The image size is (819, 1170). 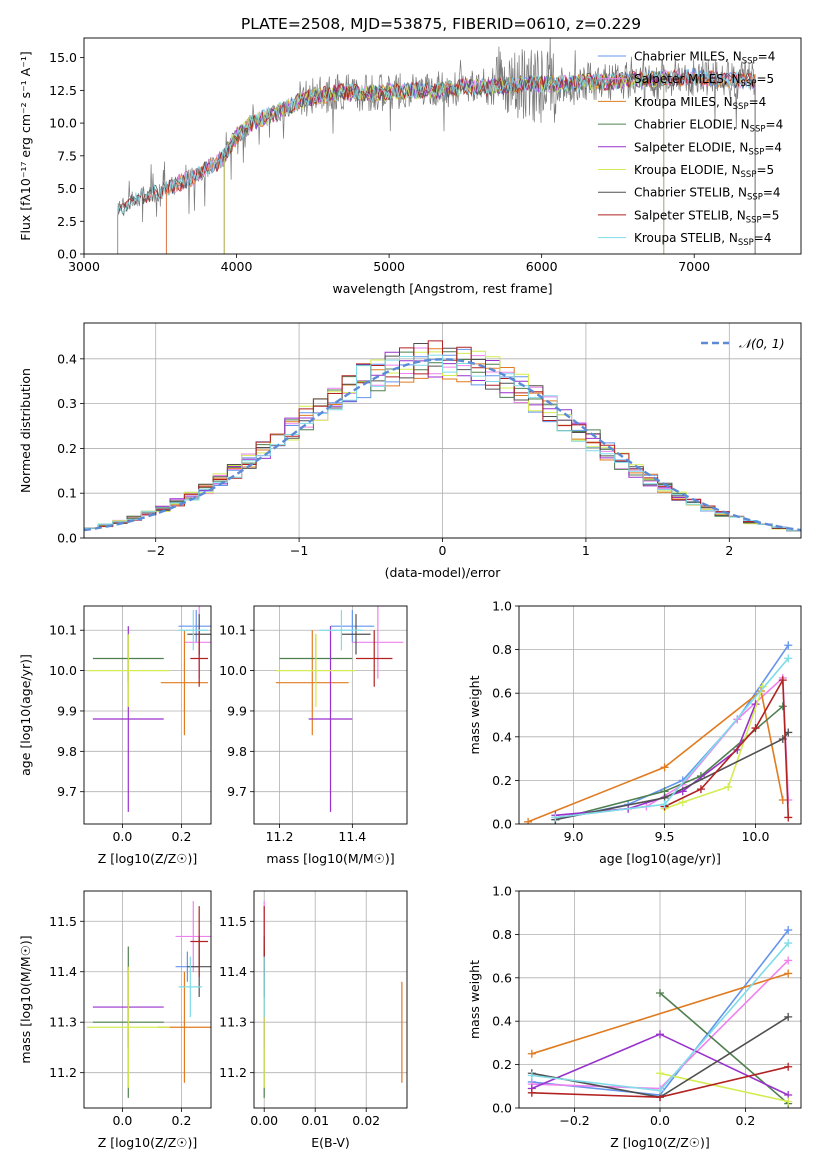 I want to click on legend-label: Salpeter ELODIE, NSSP=4, so click(x=708, y=148).